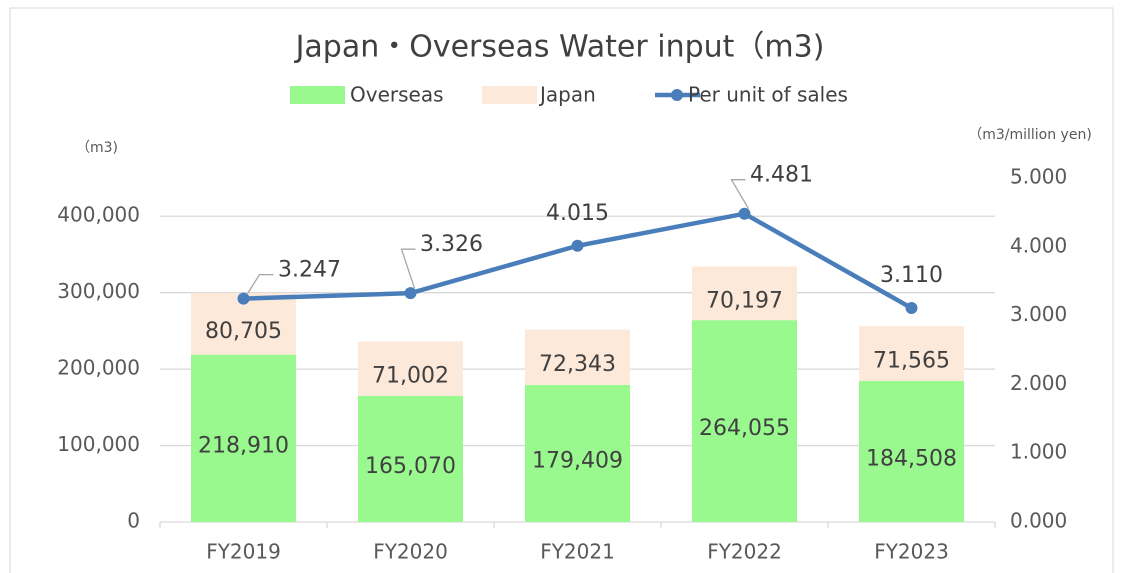 The height and width of the screenshot is (573, 1125). I want to click on y2-tick-label: 1.000, so click(1038, 452).